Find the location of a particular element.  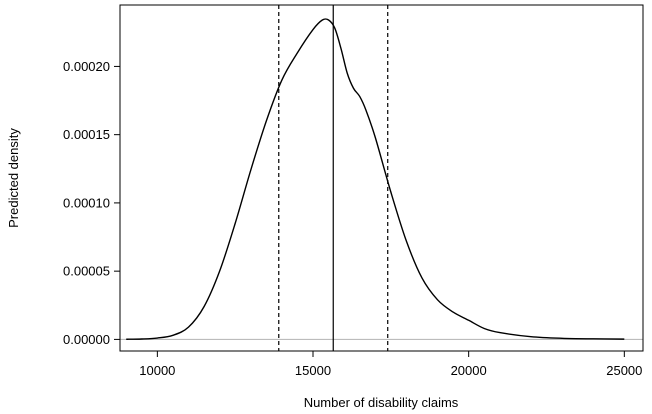

y-tick-label: 0.00010 is located at coordinates (86, 202).